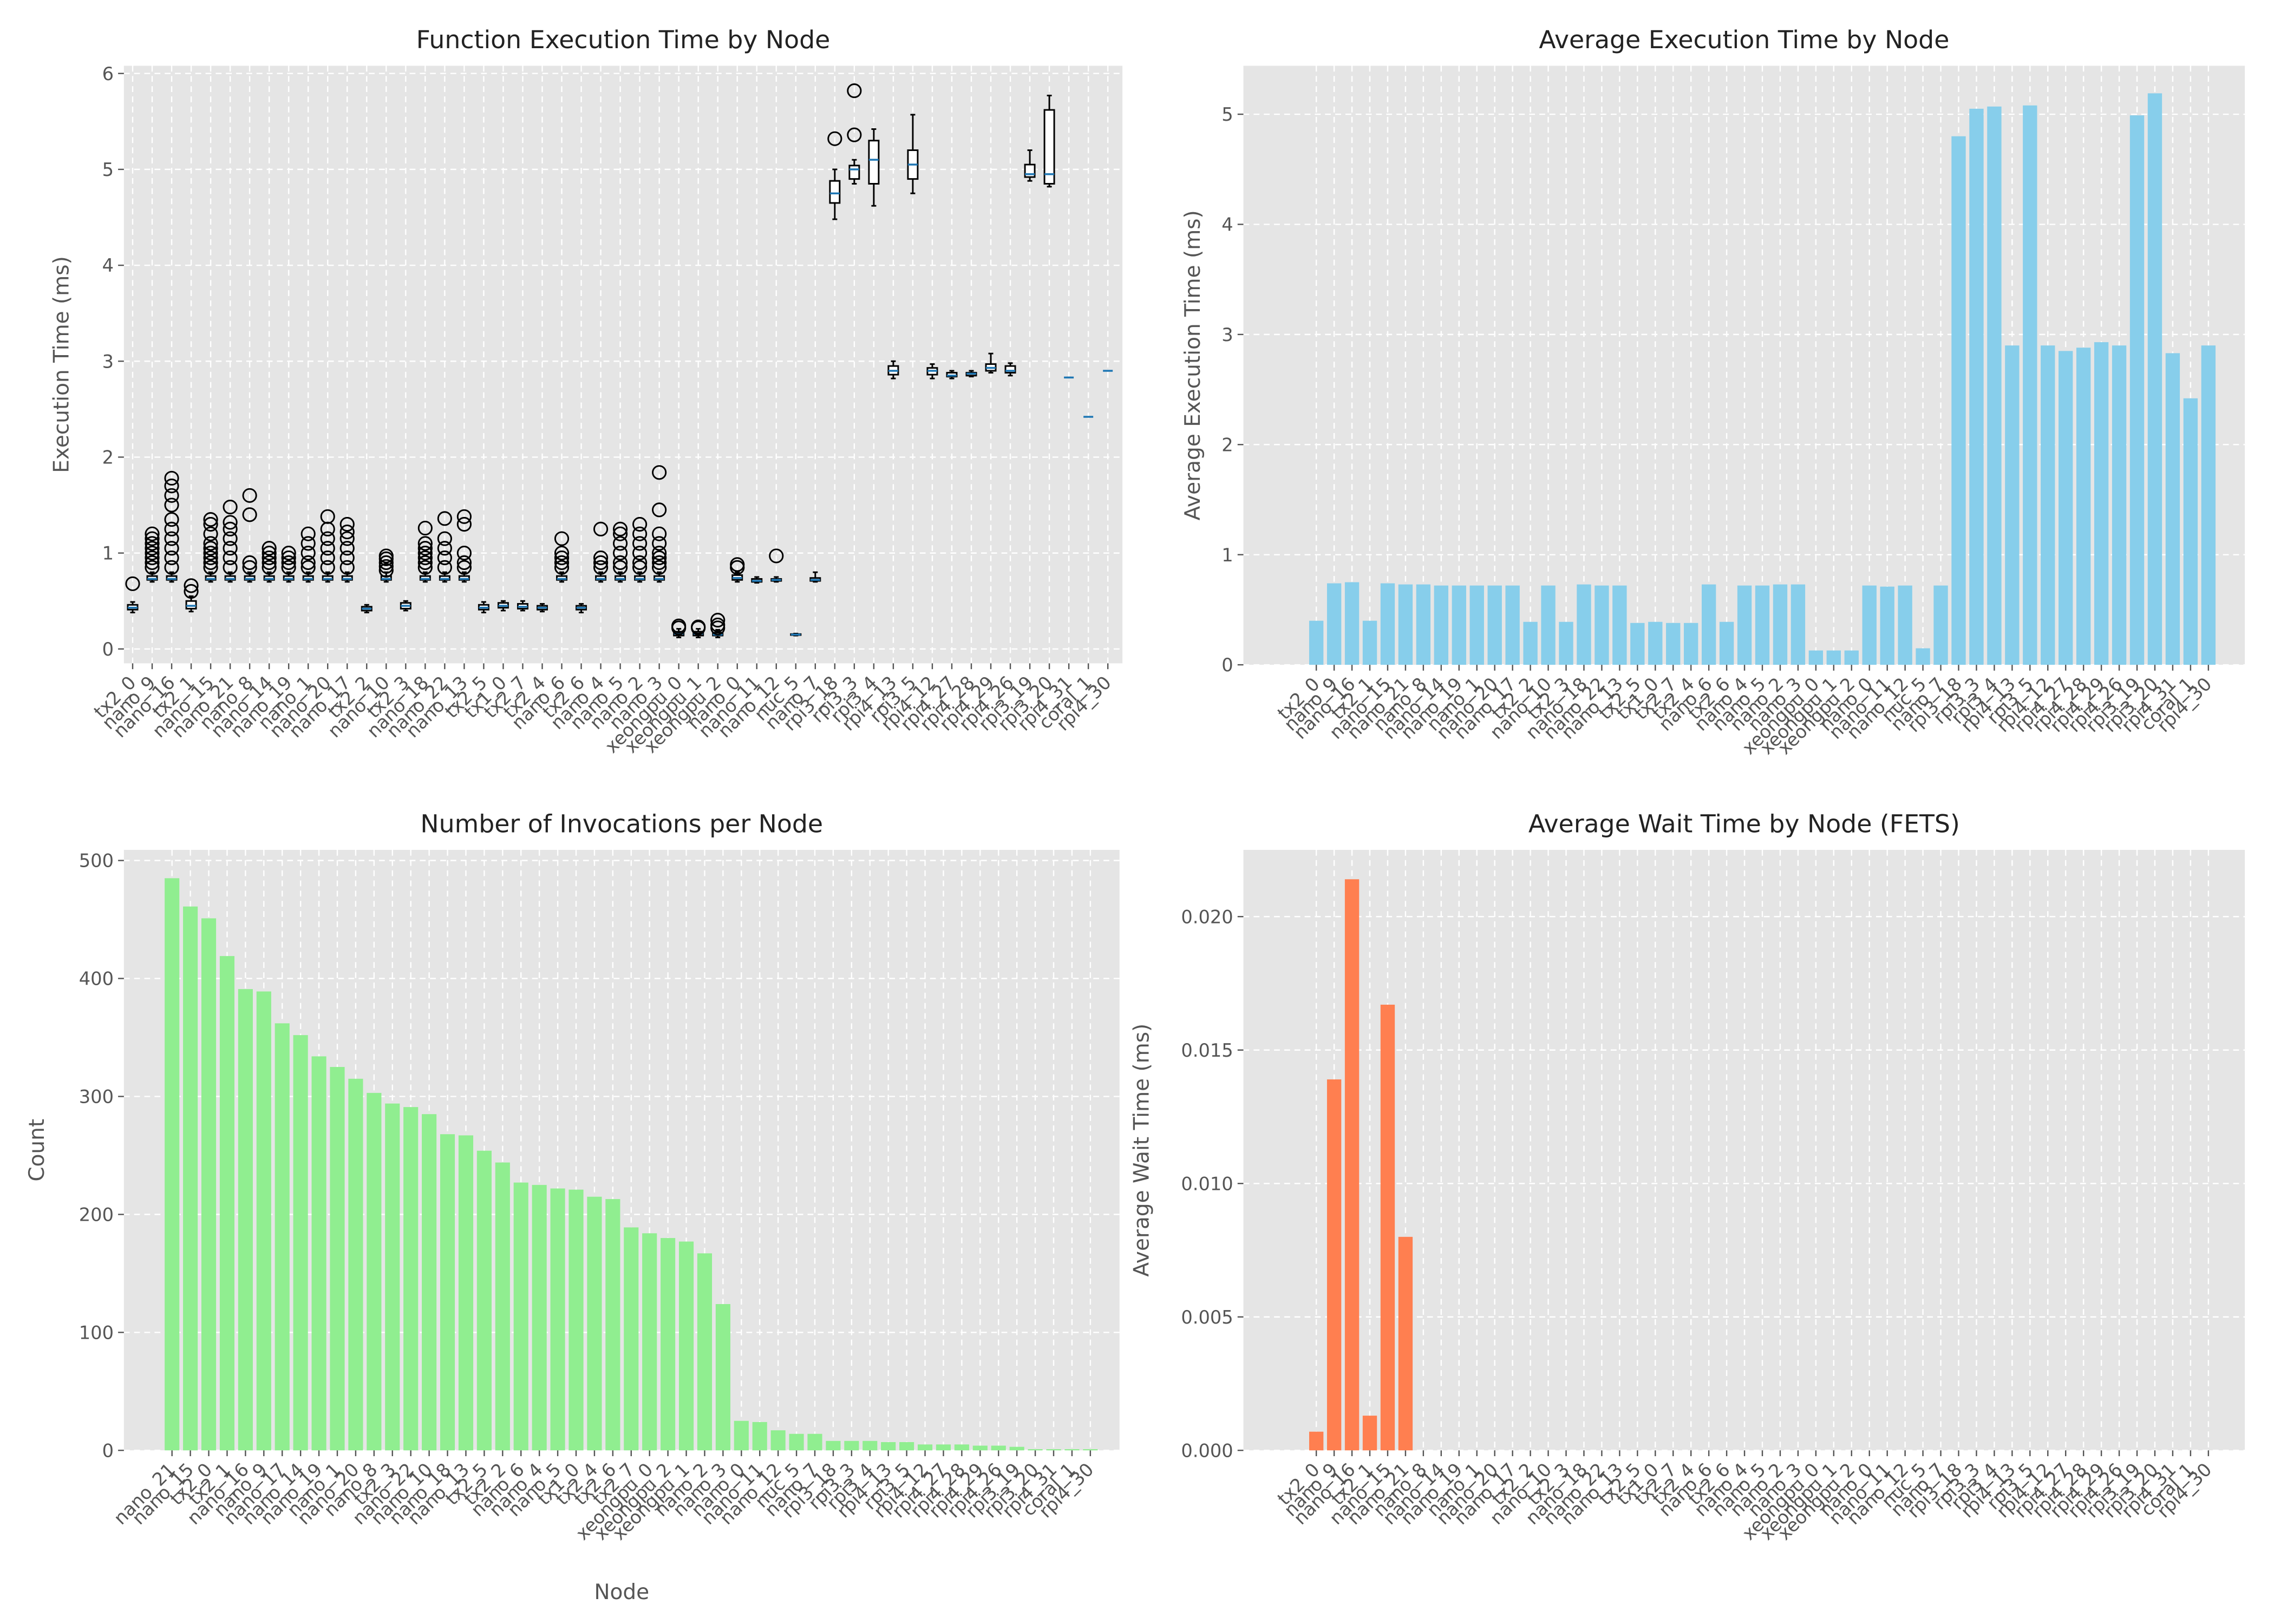 This screenshot has width=2274, height=1624. Describe the element at coordinates (108, 458) in the screenshot. I see `y-tick-label: 2` at that location.